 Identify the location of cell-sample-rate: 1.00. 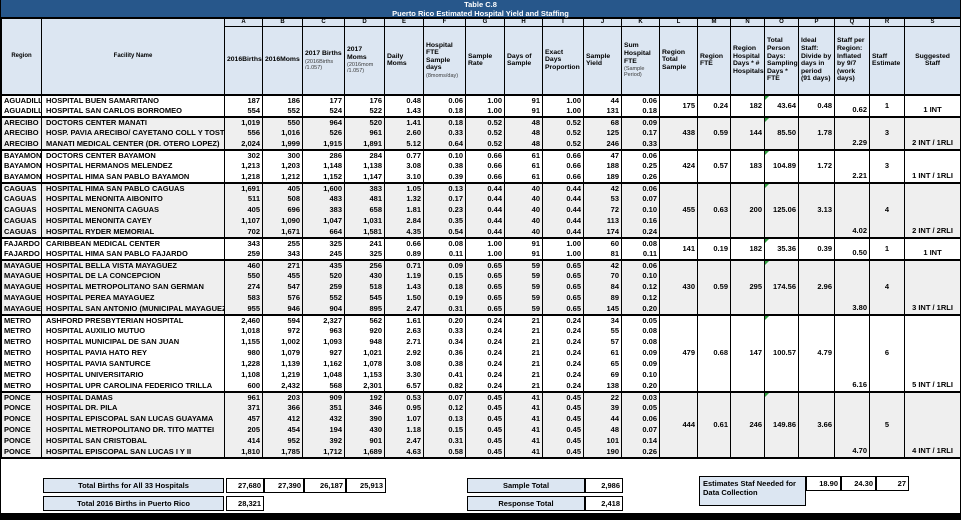
(485, 100).